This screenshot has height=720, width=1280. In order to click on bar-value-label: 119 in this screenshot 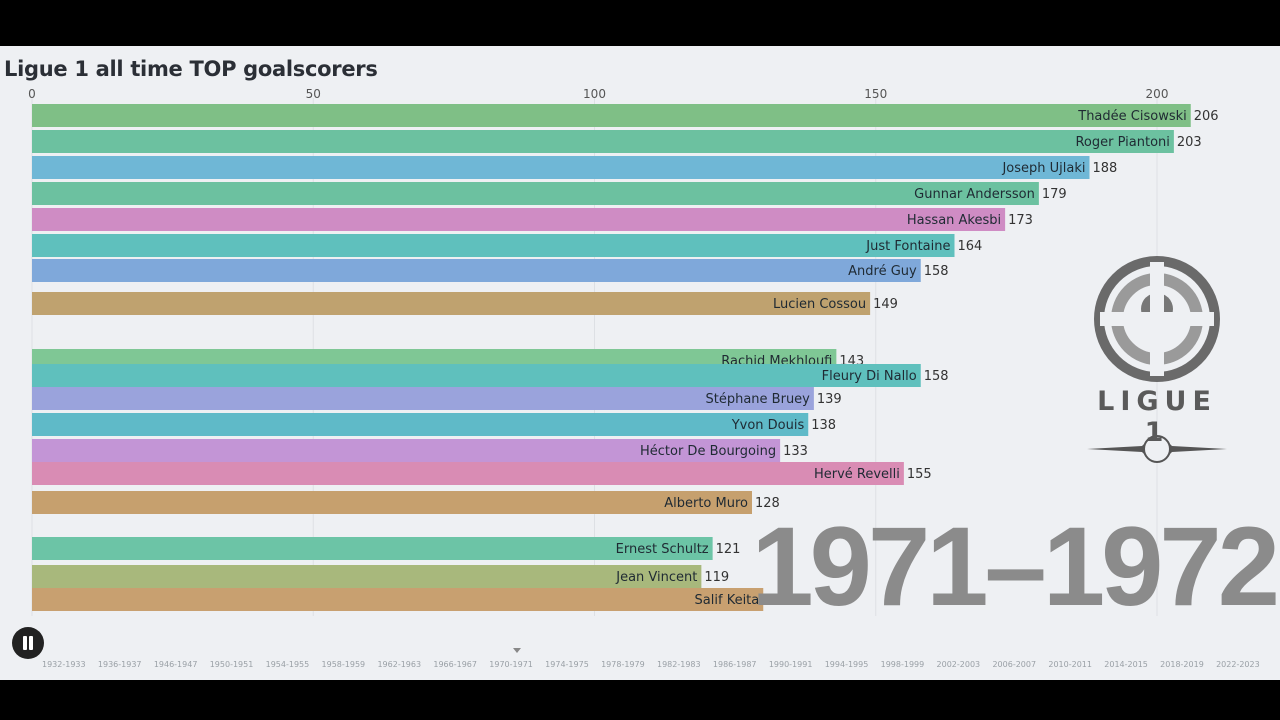, I will do `click(716, 577)`.